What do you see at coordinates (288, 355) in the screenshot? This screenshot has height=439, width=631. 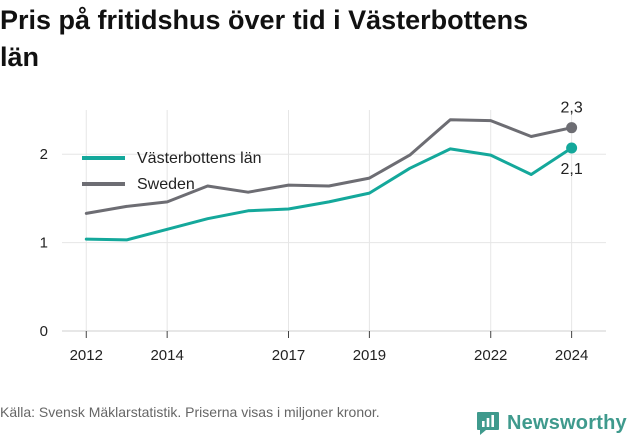 I see `x-tick-label: 2017` at bounding box center [288, 355].